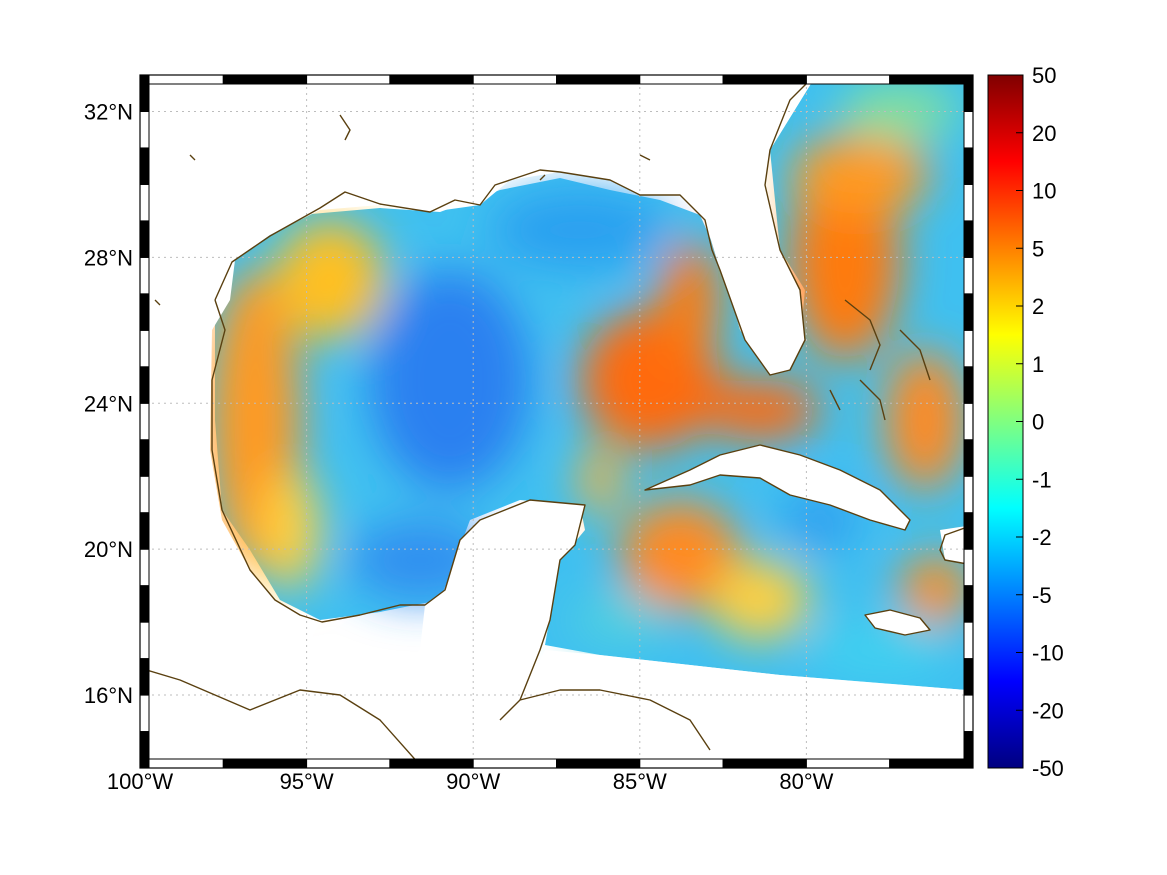 The height and width of the screenshot is (875, 1167). I want to click on colorbar-tick-label: -10, so click(1048, 653).